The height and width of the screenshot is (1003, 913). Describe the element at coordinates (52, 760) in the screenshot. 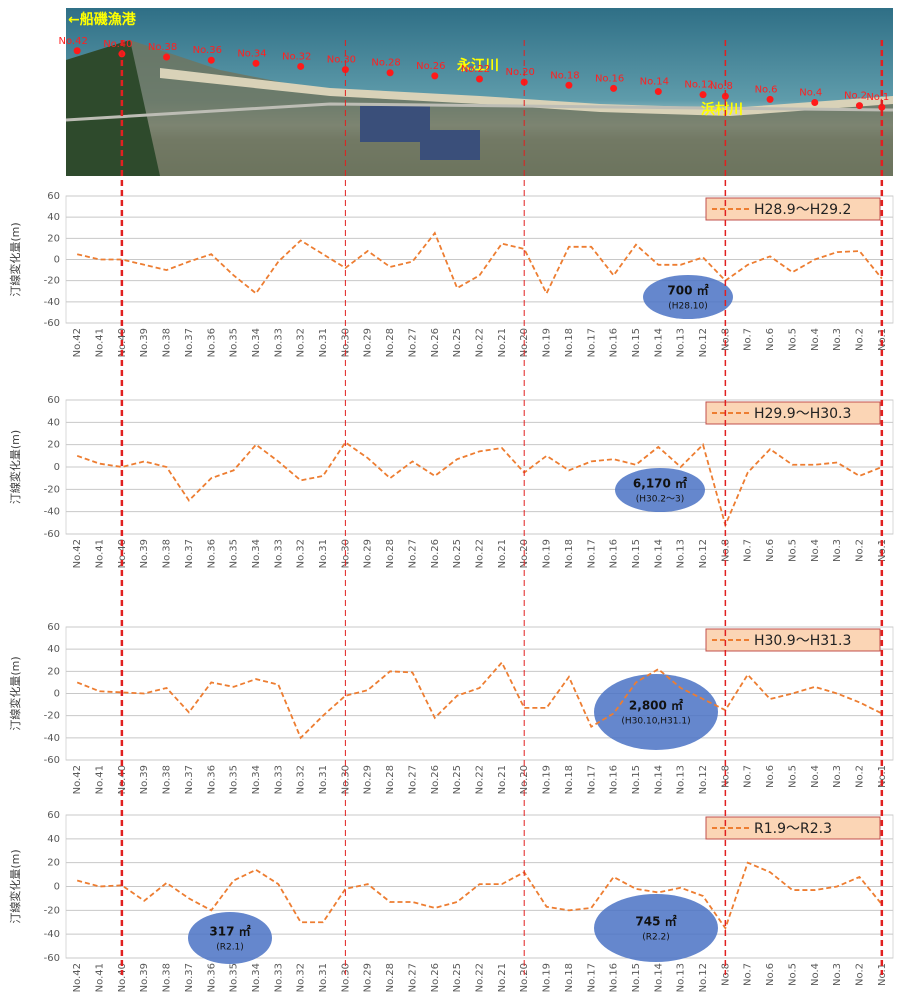

I see `y-tick-label: -60` at that location.